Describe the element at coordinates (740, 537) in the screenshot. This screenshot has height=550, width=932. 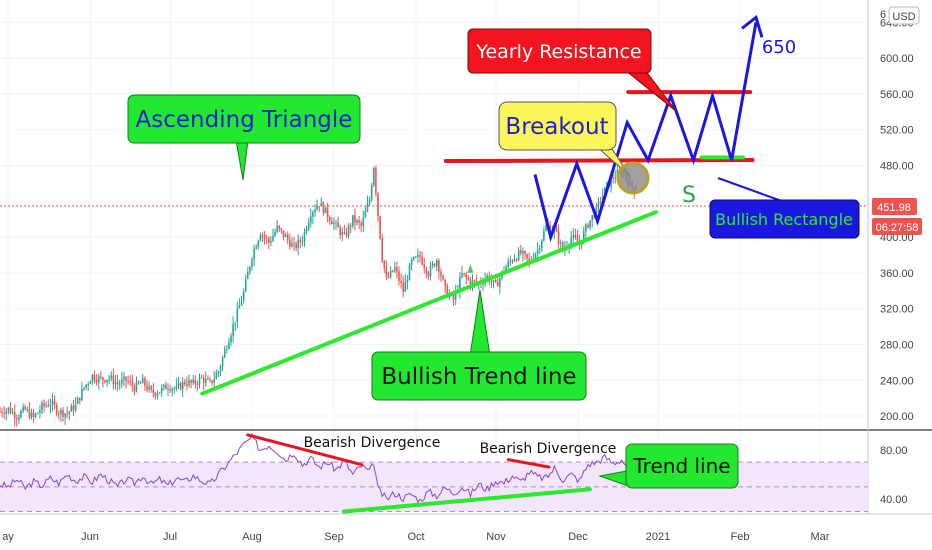
I see `time-tick-label: Feb` at that location.